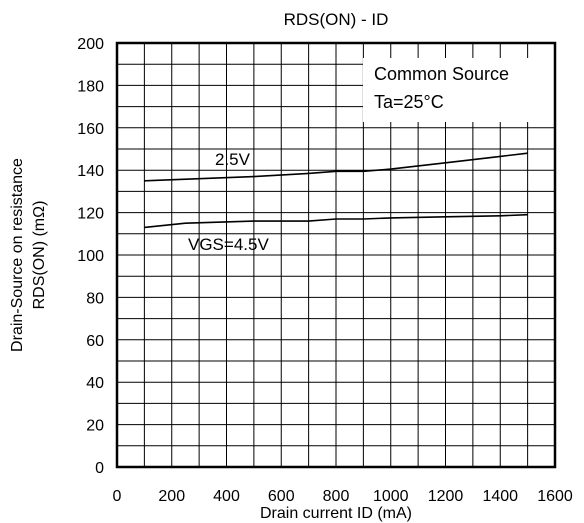 The width and height of the screenshot is (584, 523). I want to click on y-tick-label: 140, so click(90, 171).